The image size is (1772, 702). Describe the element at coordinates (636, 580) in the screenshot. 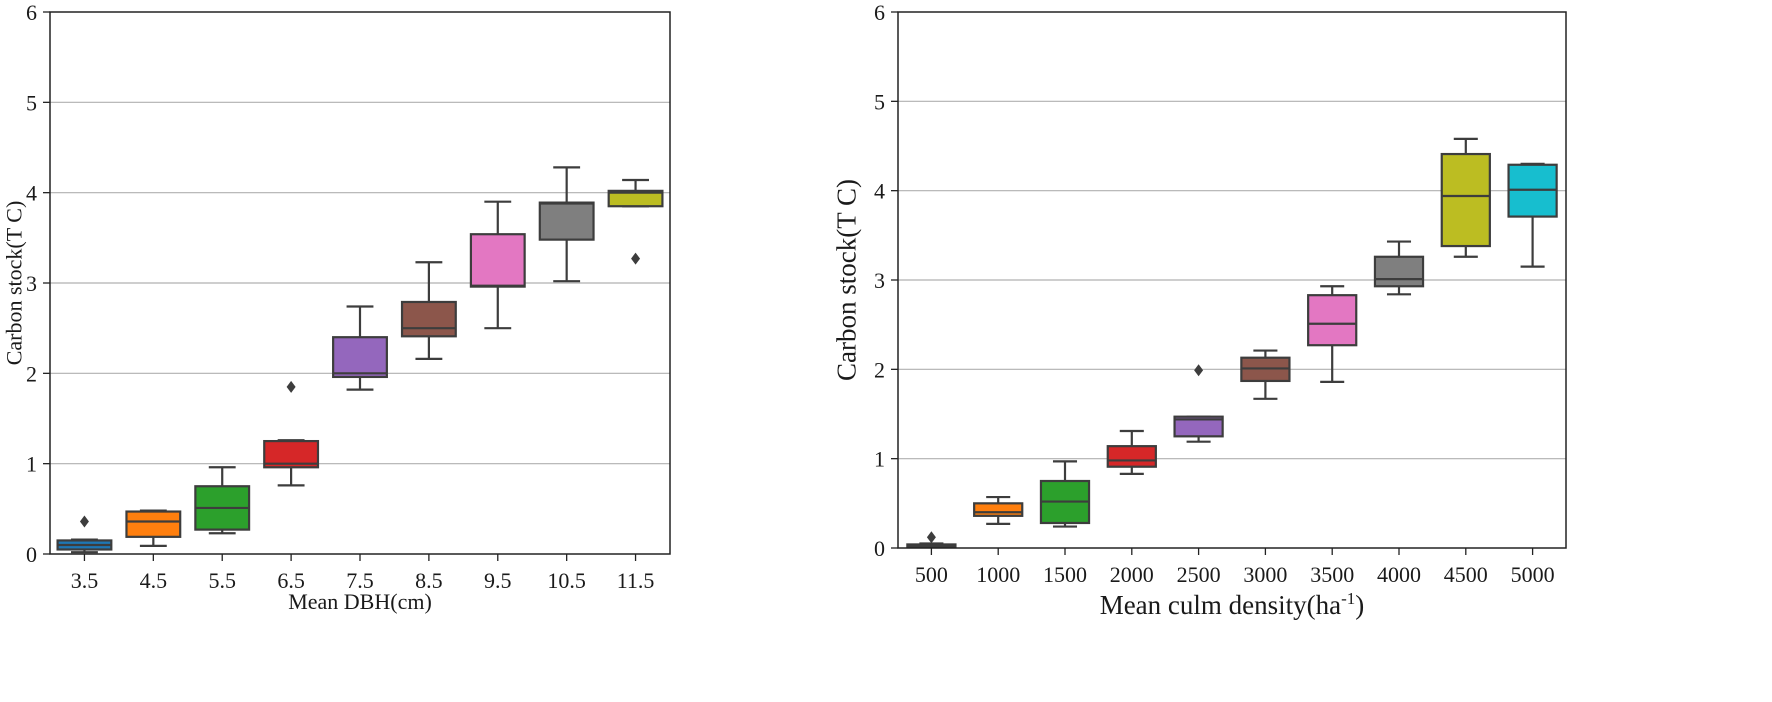

I see `x-tick-label: 11.5` at that location.